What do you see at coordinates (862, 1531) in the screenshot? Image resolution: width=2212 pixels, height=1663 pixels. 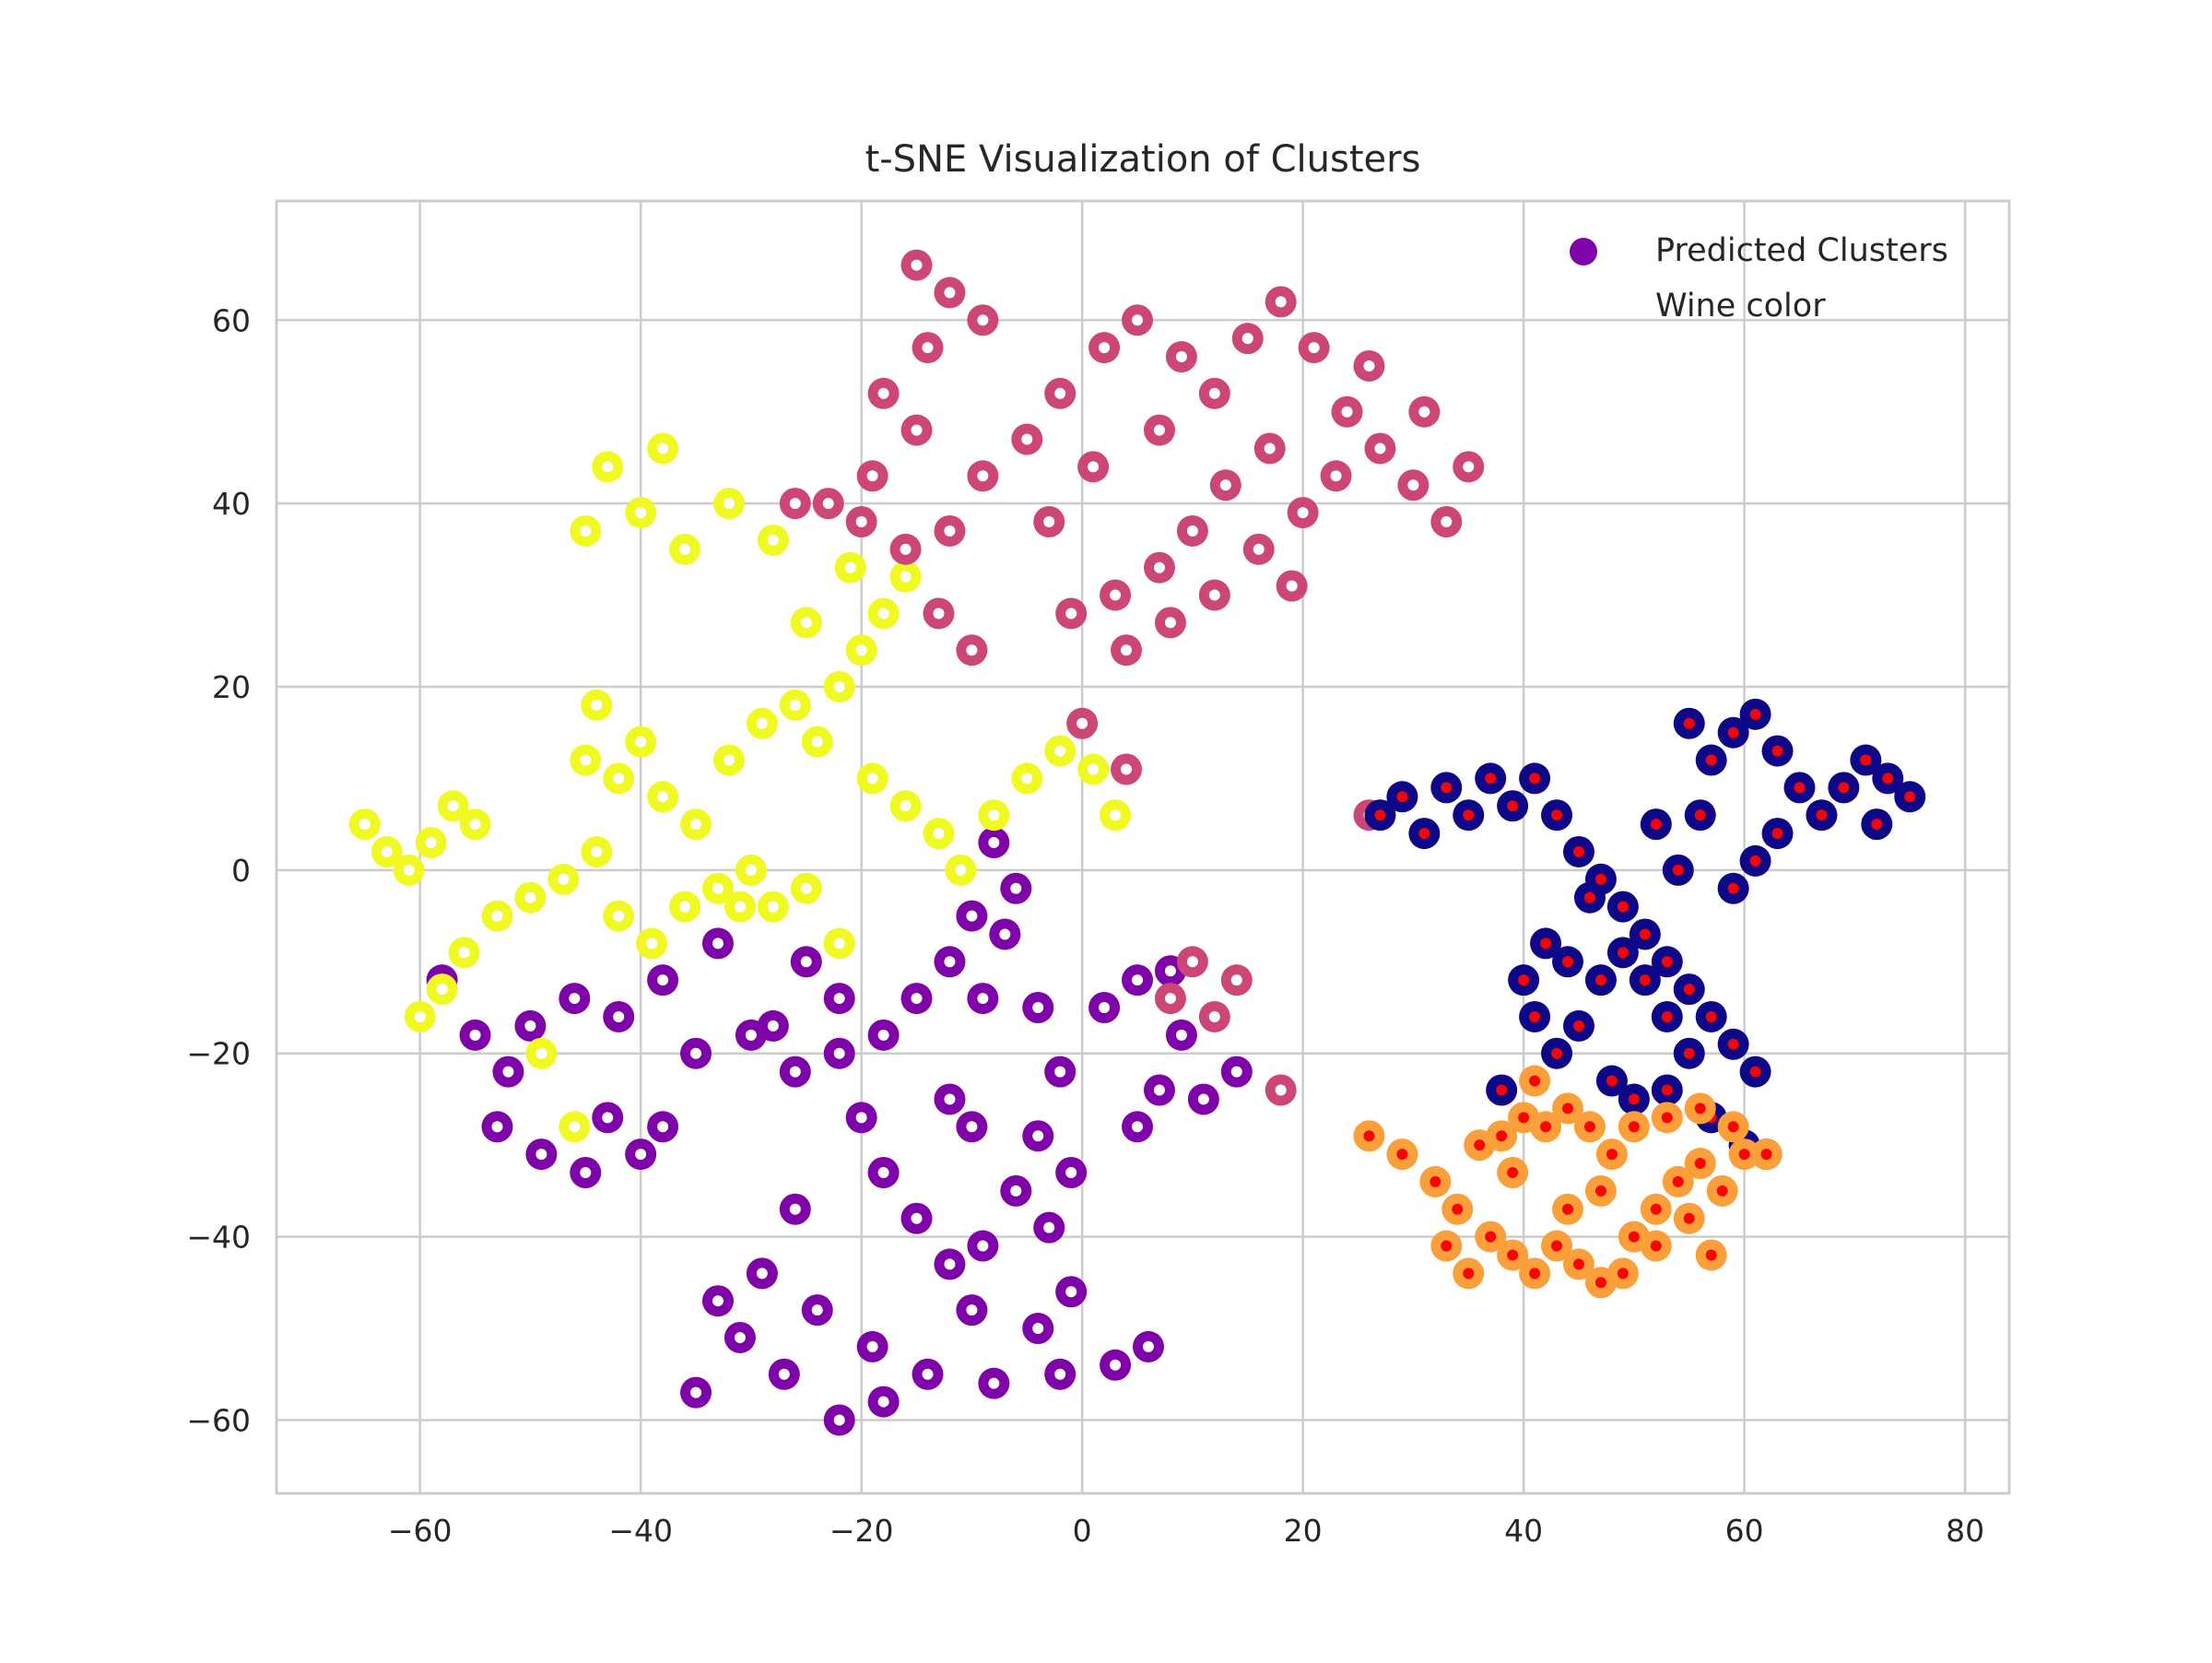 I see `x-tick-label: −20` at bounding box center [862, 1531].